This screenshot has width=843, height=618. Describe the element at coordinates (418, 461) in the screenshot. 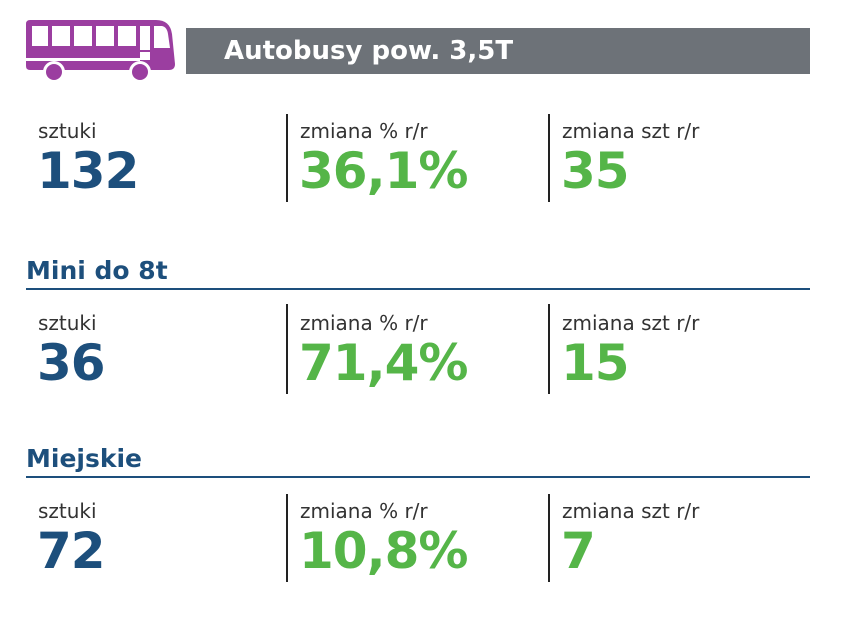

I see `section-heading-miejskie: Miejskie` at that location.